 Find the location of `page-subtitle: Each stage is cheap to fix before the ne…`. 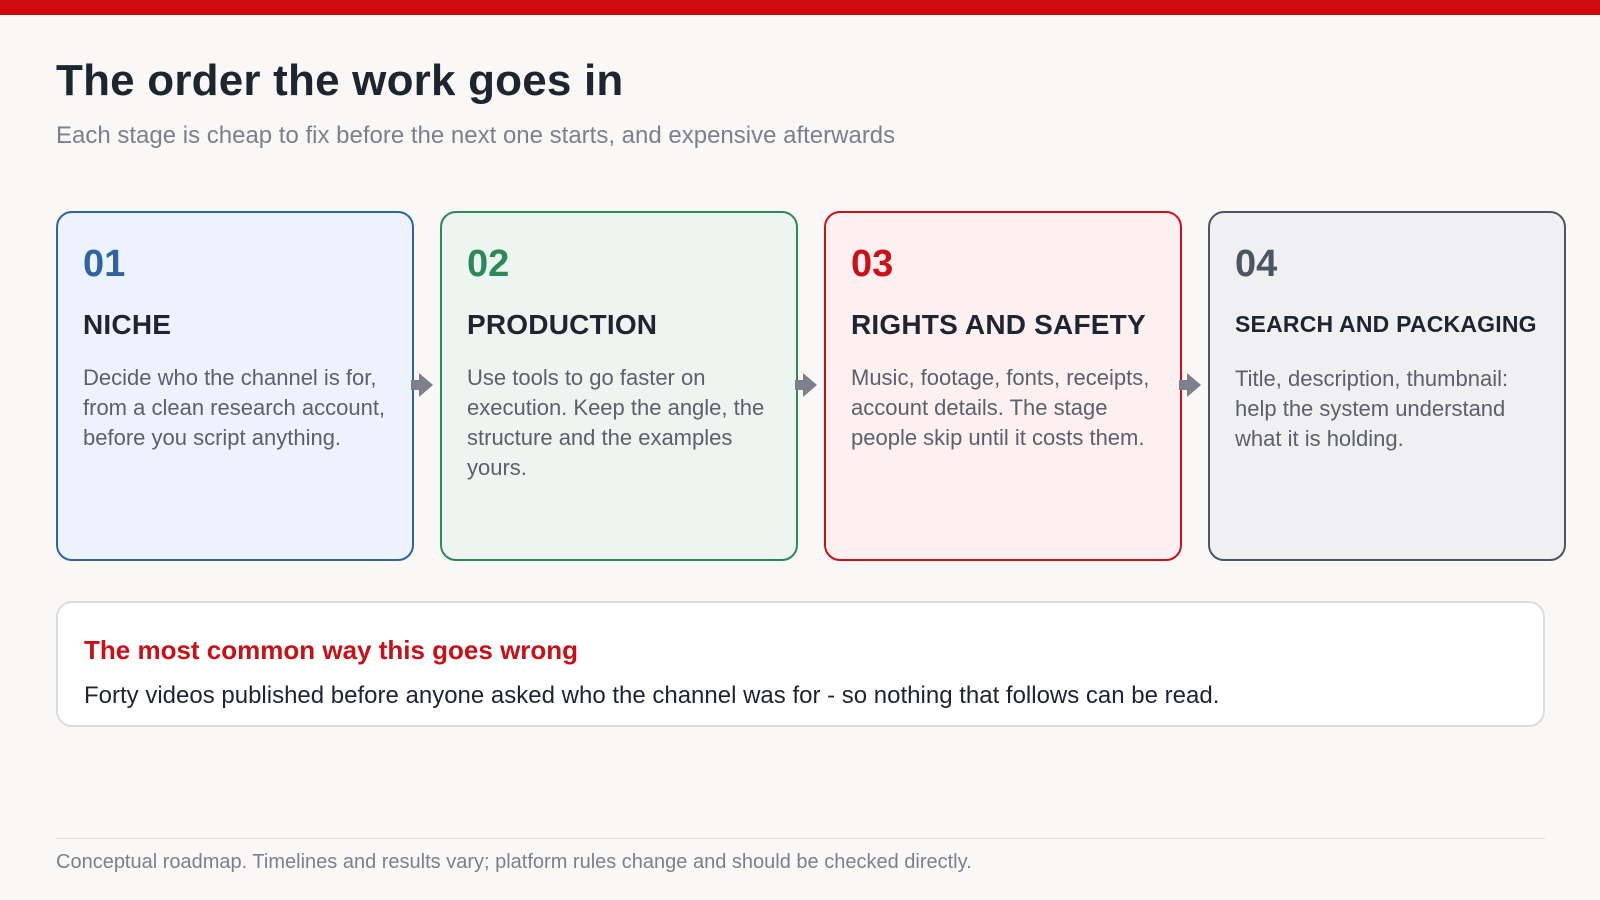

page-subtitle: Each stage is cheap to fix before the ne… is located at coordinates (476, 135).